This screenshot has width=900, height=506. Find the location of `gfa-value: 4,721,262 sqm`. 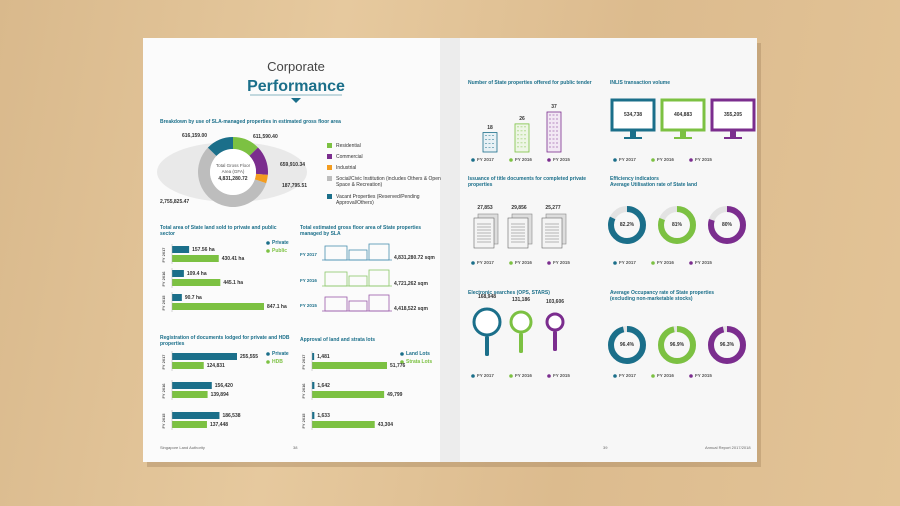

gfa-value: 4,721,262 sqm is located at coordinates (411, 284).